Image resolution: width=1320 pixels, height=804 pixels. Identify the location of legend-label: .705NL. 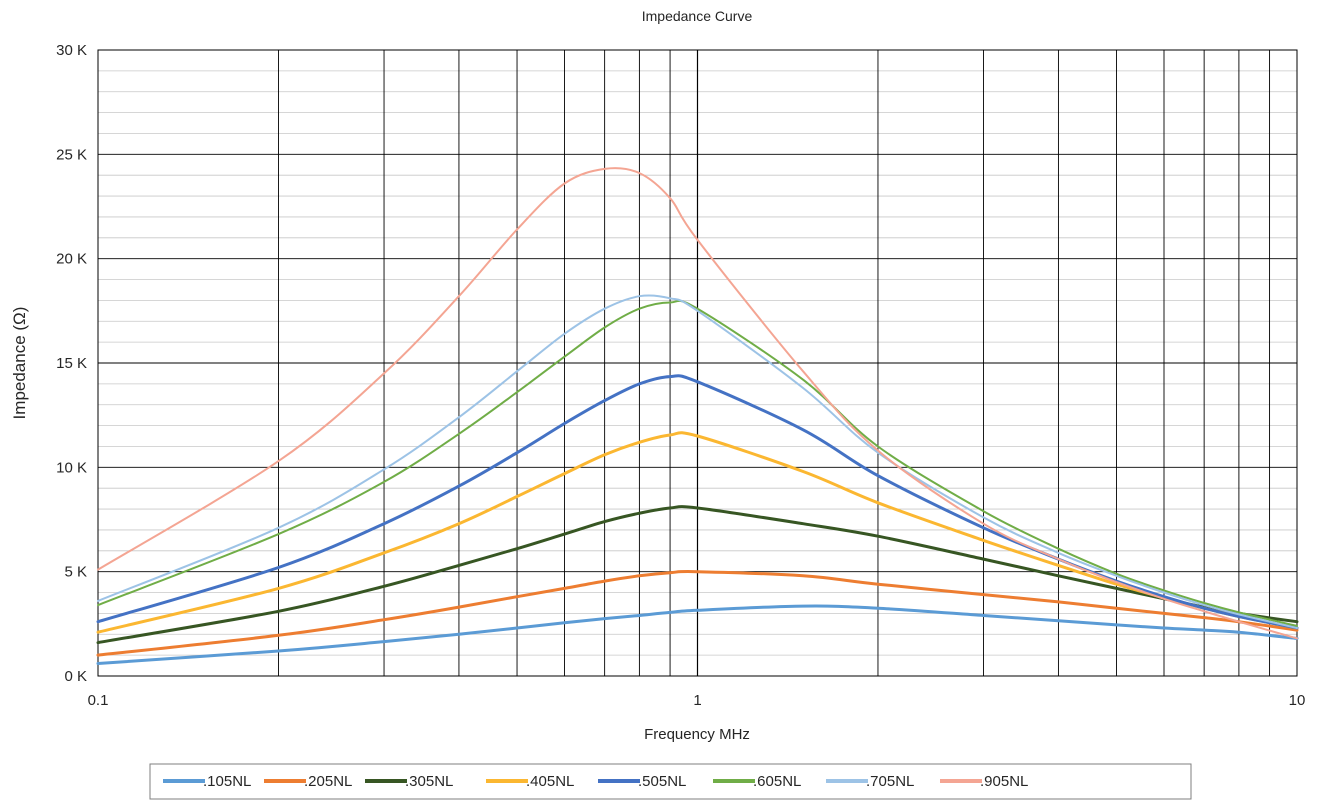
(890, 781).